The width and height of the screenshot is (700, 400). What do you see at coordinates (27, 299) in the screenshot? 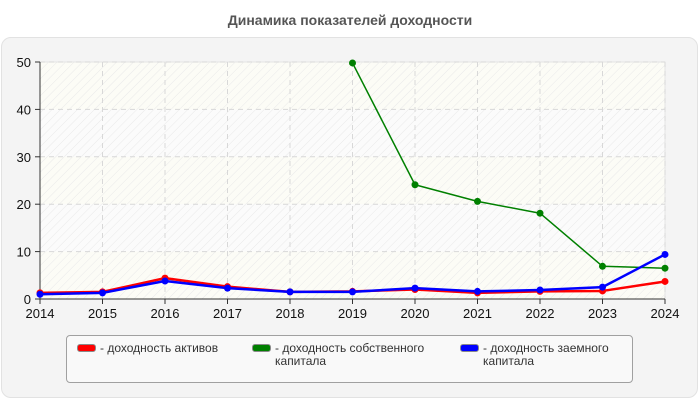
I see `y-tick-label: 0` at bounding box center [27, 299].